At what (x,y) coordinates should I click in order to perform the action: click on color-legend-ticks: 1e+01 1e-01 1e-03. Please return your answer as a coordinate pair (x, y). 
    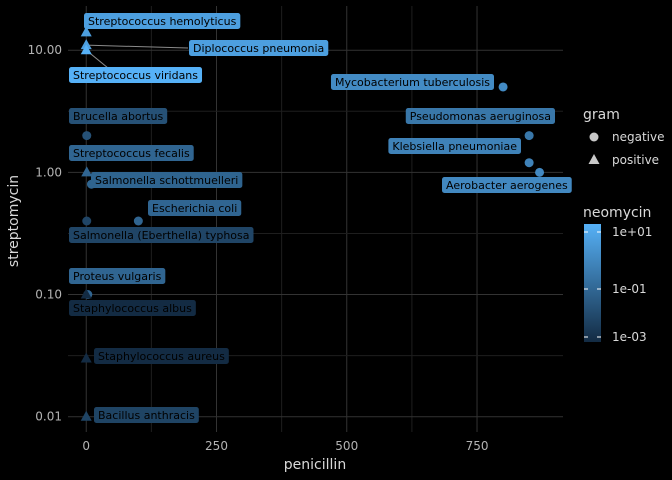
    Looking at the image, I should click on (618, 284).